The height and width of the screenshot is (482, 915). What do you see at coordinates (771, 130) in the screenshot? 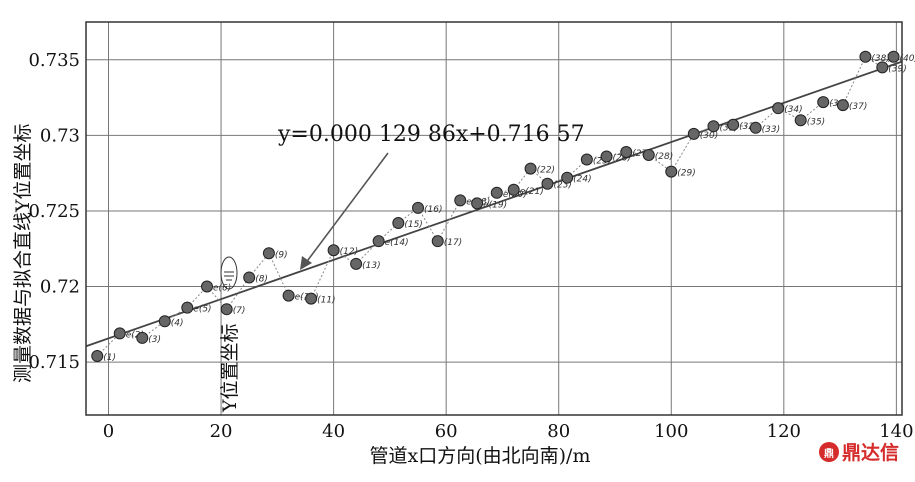
I see `data-point-label: (33)` at bounding box center [771, 130].